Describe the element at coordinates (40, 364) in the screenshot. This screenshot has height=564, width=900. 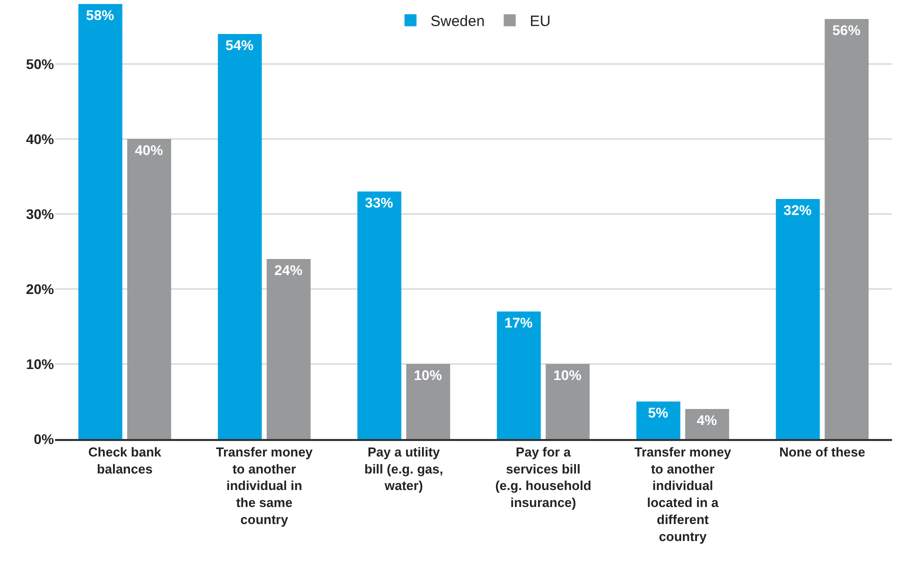
I see `y-tick-label: 10%` at that location.